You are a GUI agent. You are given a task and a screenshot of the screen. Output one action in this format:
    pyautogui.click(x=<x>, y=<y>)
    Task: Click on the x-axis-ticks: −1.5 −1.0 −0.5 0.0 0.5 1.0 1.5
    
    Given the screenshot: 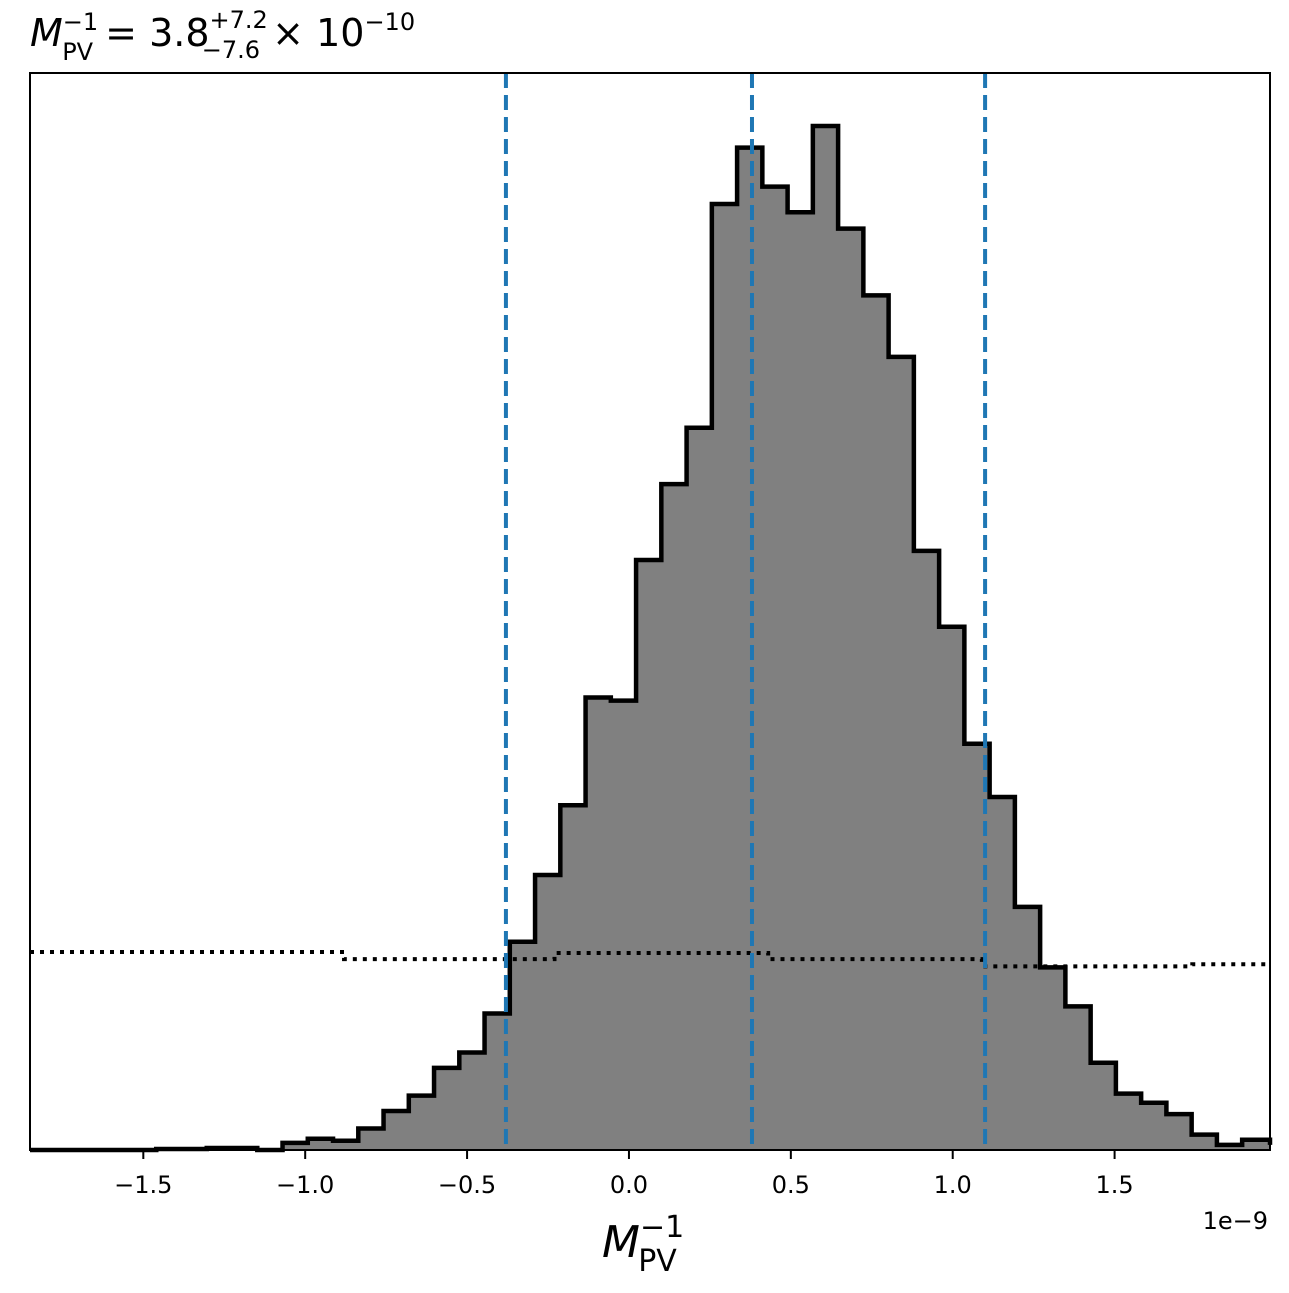 What is the action you would take?
    pyautogui.click(x=624, y=1174)
    